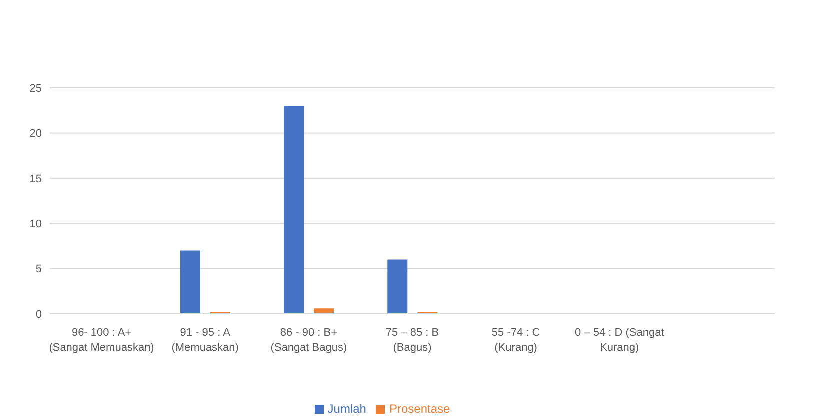 This screenshot has width=815, height=418. I want to click on legend-label: Prosentase, so click(419, 409).